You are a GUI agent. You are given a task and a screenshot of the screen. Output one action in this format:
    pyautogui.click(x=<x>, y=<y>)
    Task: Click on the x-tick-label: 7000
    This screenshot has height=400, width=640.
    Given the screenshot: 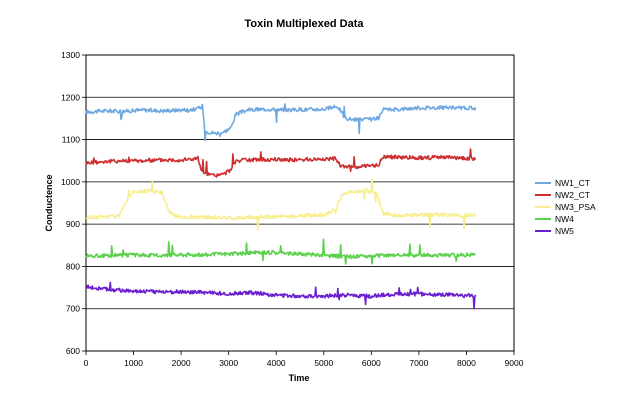 What is the action you would take?
    pyautogui.click(x=418, y=363)
    